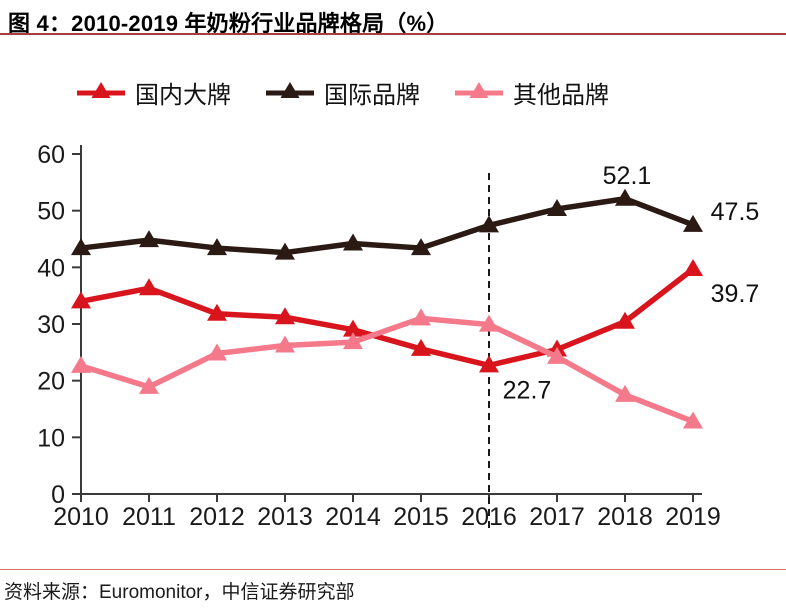  Describe the element at coordinates (625, 517) in the screenshot. I see `x-axis-tick-label: 2018` at that location.